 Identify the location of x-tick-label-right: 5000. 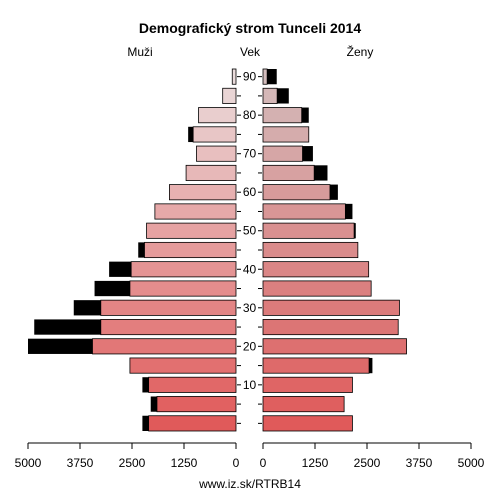
(471, 463).